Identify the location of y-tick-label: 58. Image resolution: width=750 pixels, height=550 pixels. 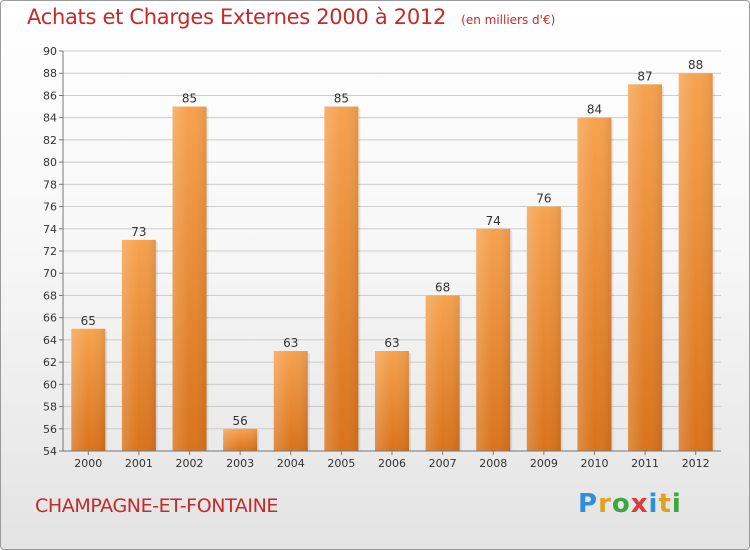
(50, 407).